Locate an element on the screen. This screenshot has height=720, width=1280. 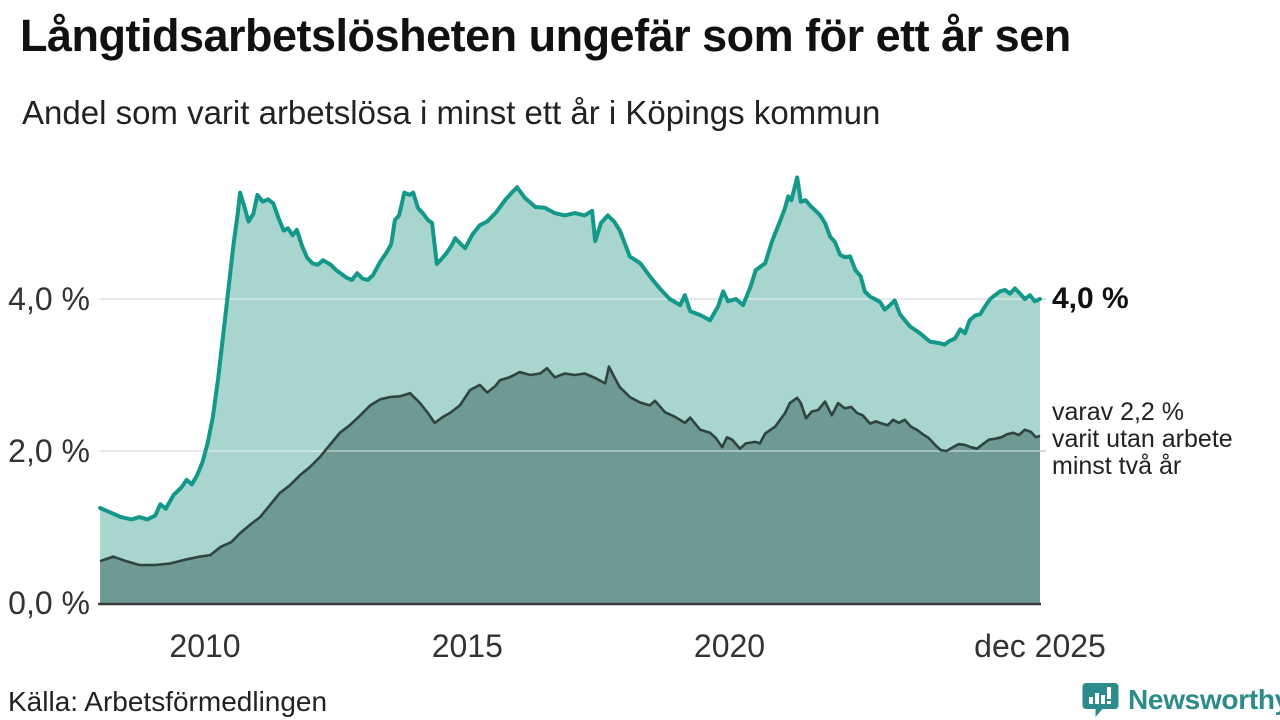
source-credit: Källa: Arbetsförmedlingen is located at coordinates (168, 701).